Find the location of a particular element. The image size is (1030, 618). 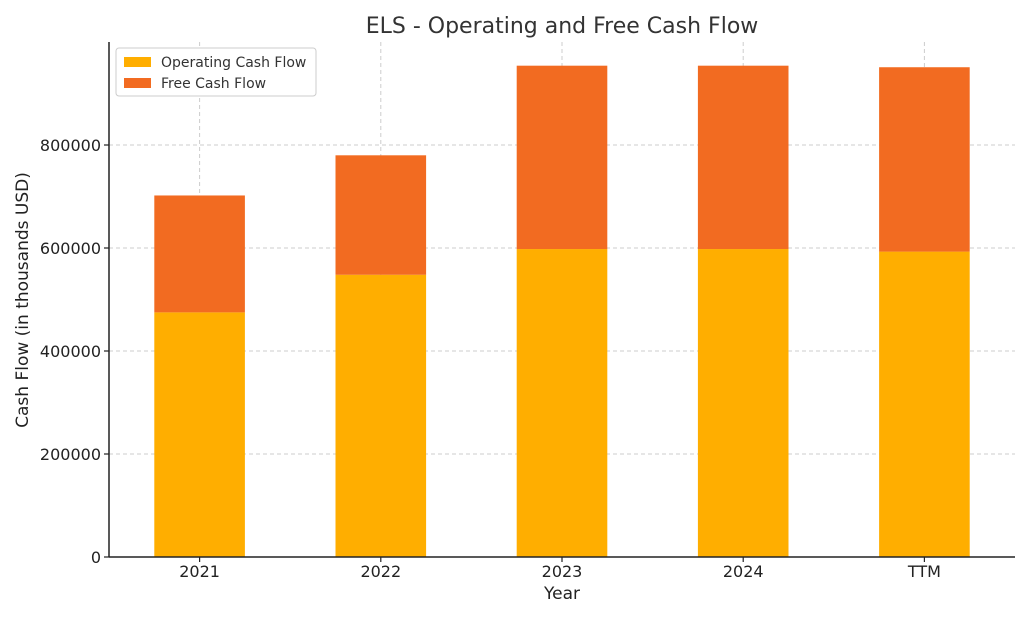

bar-operating-cash-flow-ttm is located at coordinates (924, 404).